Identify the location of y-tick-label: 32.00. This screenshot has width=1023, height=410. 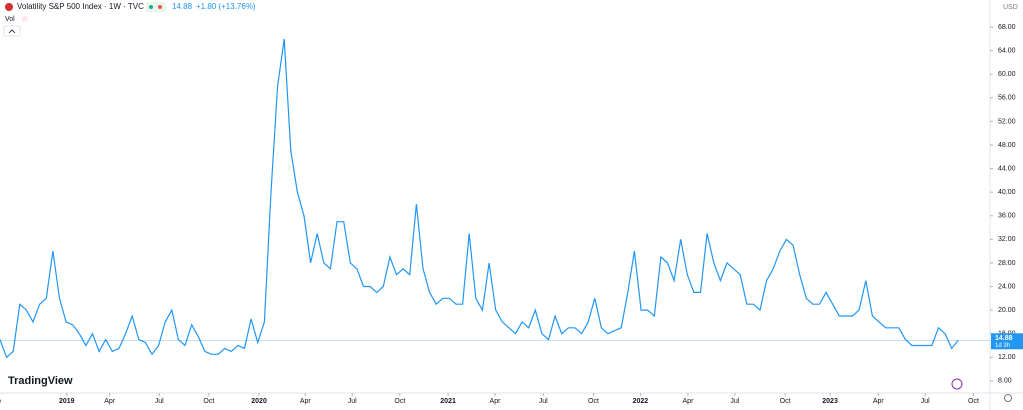
(1007, 239).